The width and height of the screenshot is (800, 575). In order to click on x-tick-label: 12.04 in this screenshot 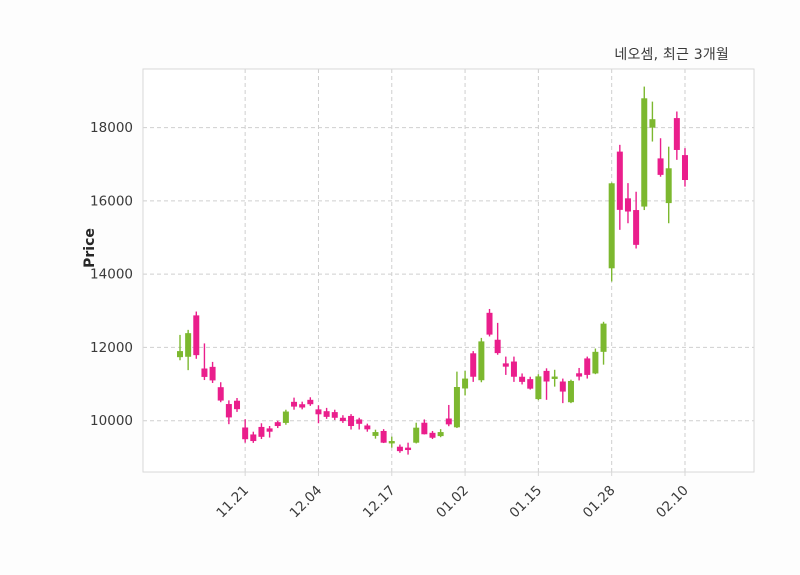, I will do `click(306, 502)`.